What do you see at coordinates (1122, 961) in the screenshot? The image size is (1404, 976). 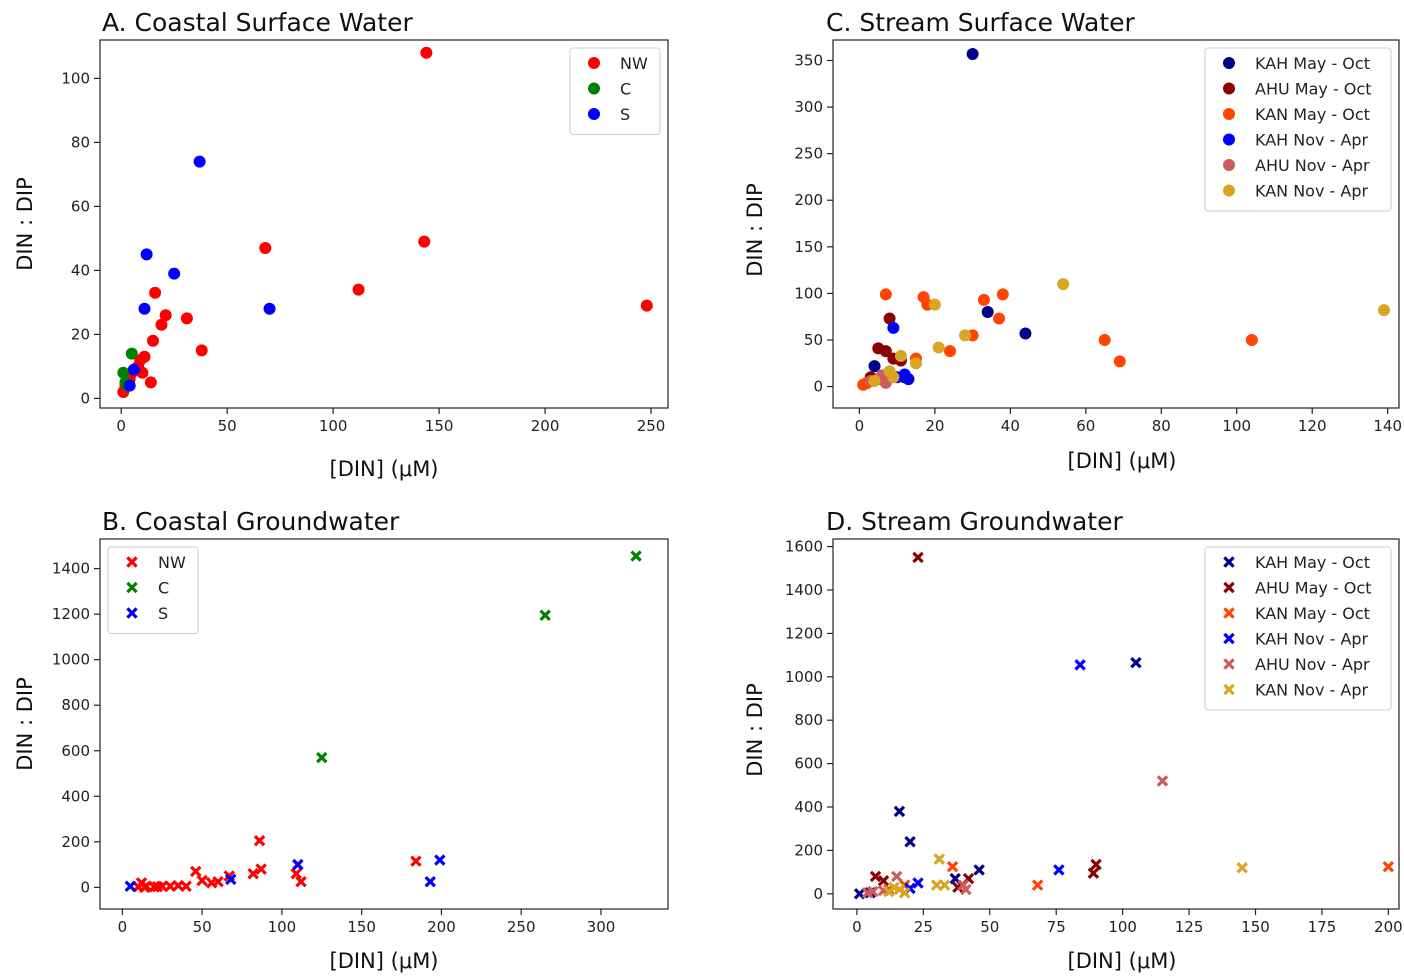 I see `chart-3-x-axis-label: [DIN] (μM)` at bounding box center [1122, 961].